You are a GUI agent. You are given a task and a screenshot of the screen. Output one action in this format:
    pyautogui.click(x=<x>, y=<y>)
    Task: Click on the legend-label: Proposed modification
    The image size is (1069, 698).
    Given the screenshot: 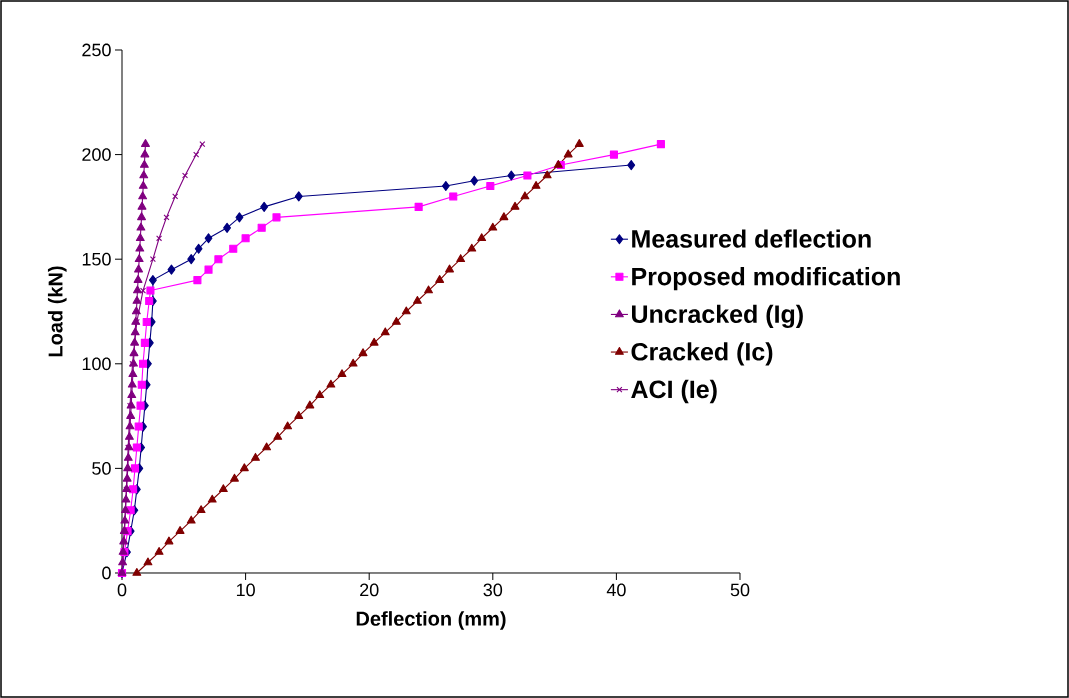 What is the action you would take?
    pyautogui.click(x=766, y=279)
    